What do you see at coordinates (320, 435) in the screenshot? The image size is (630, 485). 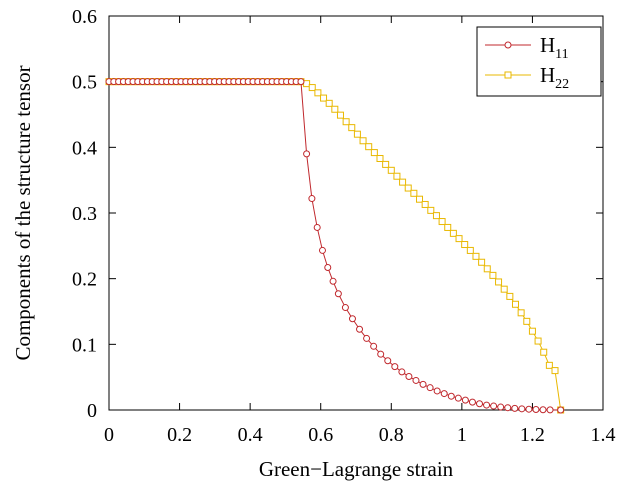 I see `x-tick-label: 0.6` at bounding box center [320, 435].